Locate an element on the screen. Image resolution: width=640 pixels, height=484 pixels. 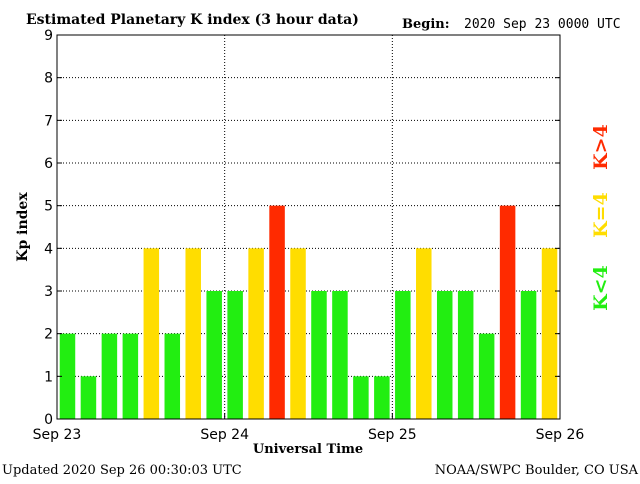
legend-k-equals-4: K=4 is located at coordinates (601, 215).